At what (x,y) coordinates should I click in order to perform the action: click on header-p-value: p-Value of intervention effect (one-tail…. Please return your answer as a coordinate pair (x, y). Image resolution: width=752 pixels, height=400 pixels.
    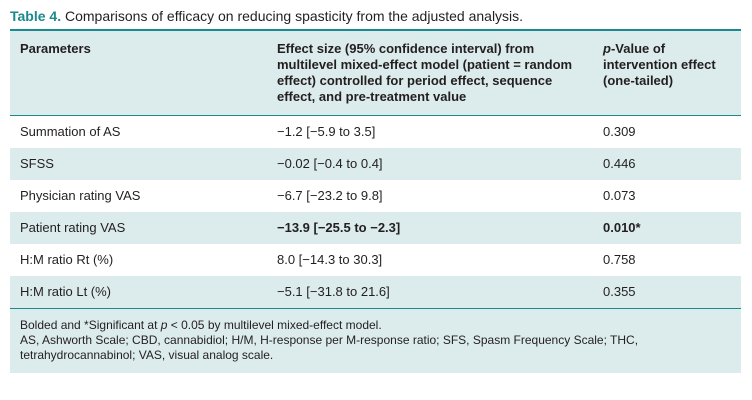
    Looking at the image, I should click on (667, 73).